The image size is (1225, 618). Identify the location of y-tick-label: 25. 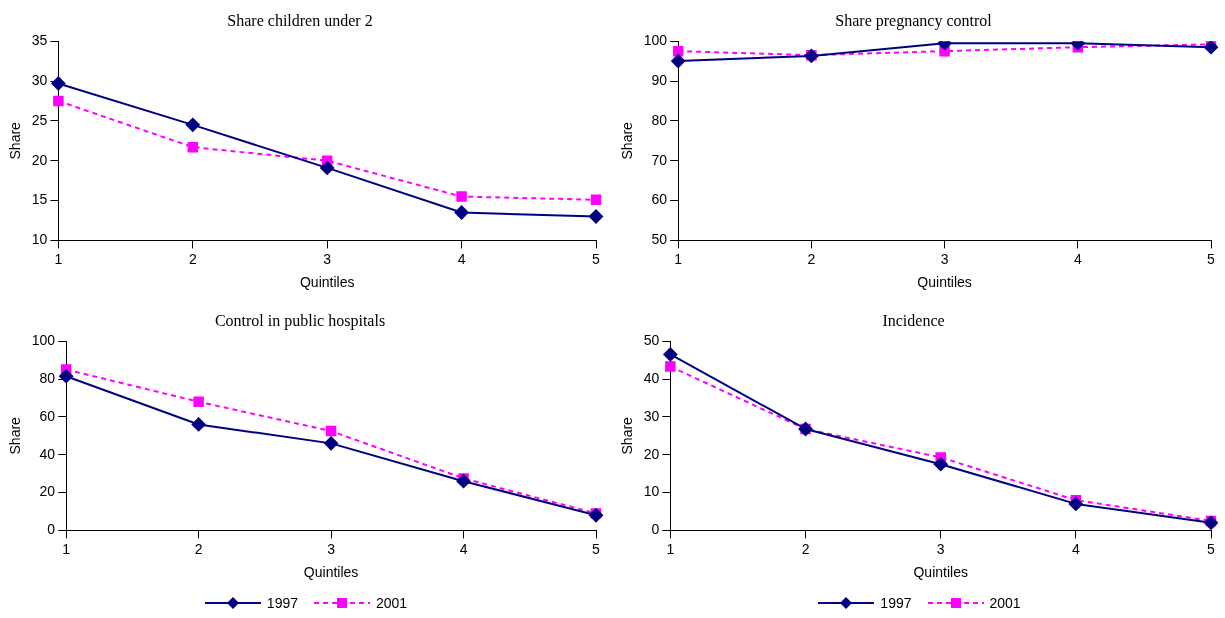
(39, 119).